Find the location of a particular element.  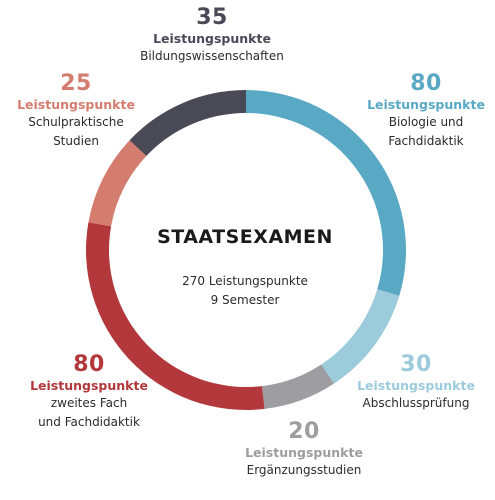

segment-label-abschluss: 30 Leistungspunkte Abschlussprüfung is located at coordinates (416, 382).